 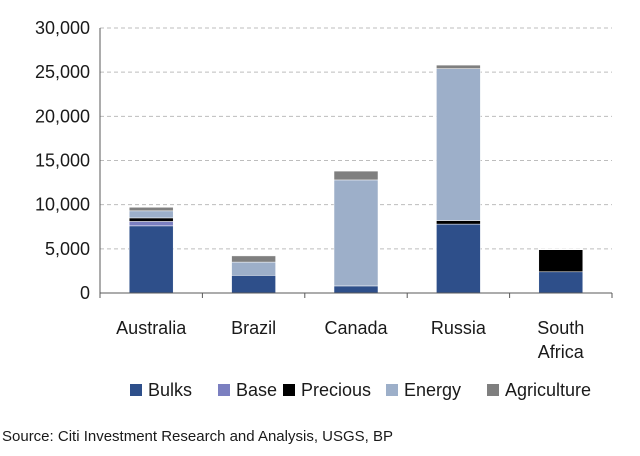 I want to click on y-axis: 0 5,000 10,000 15,000 20,000 25,000 30,000, so click(x=68, y=160).